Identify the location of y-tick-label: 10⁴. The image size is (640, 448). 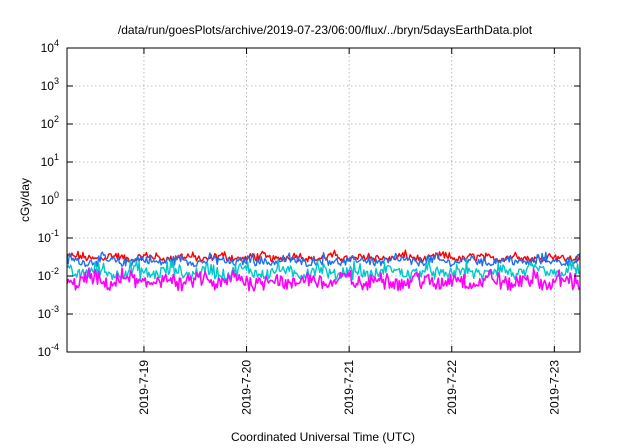
(50, 46).